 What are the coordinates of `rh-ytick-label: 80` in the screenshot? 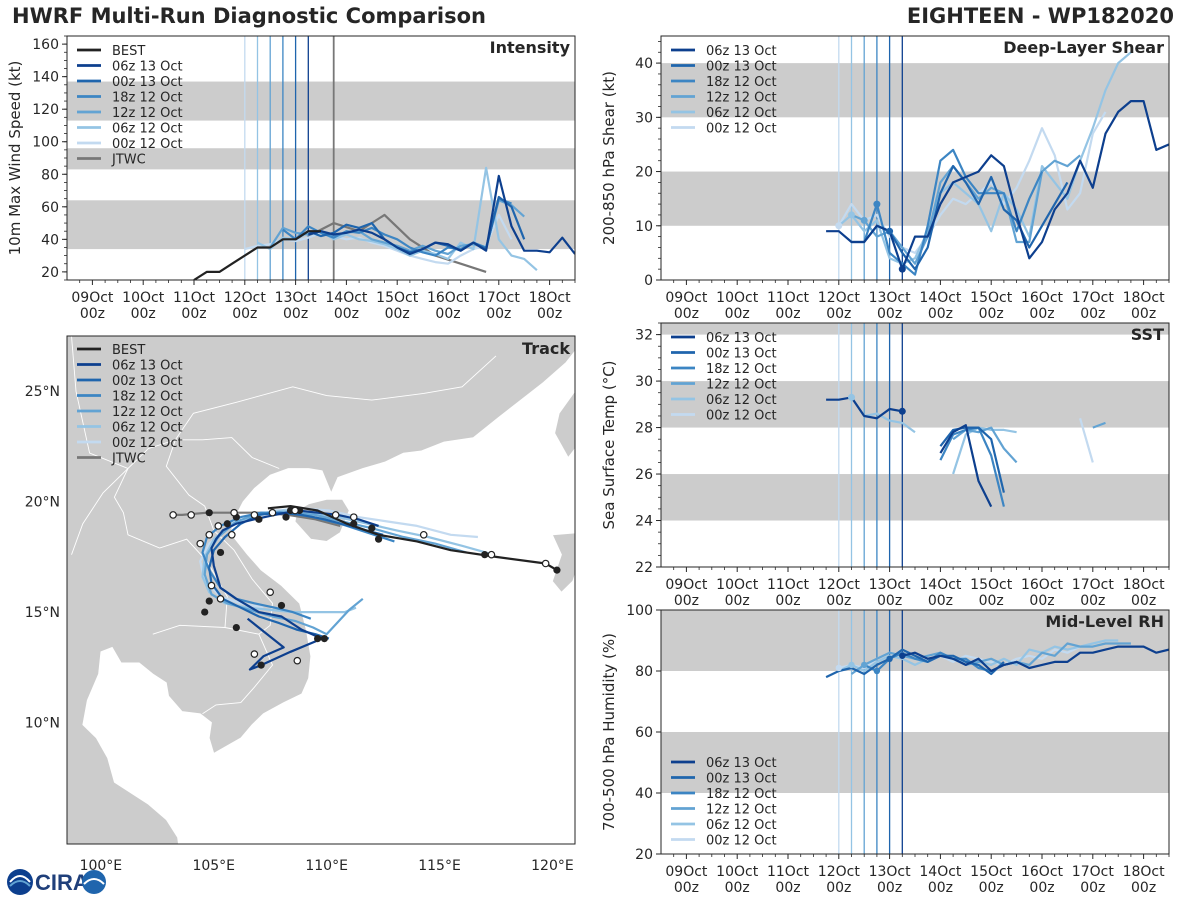 It's located at (644, 672).